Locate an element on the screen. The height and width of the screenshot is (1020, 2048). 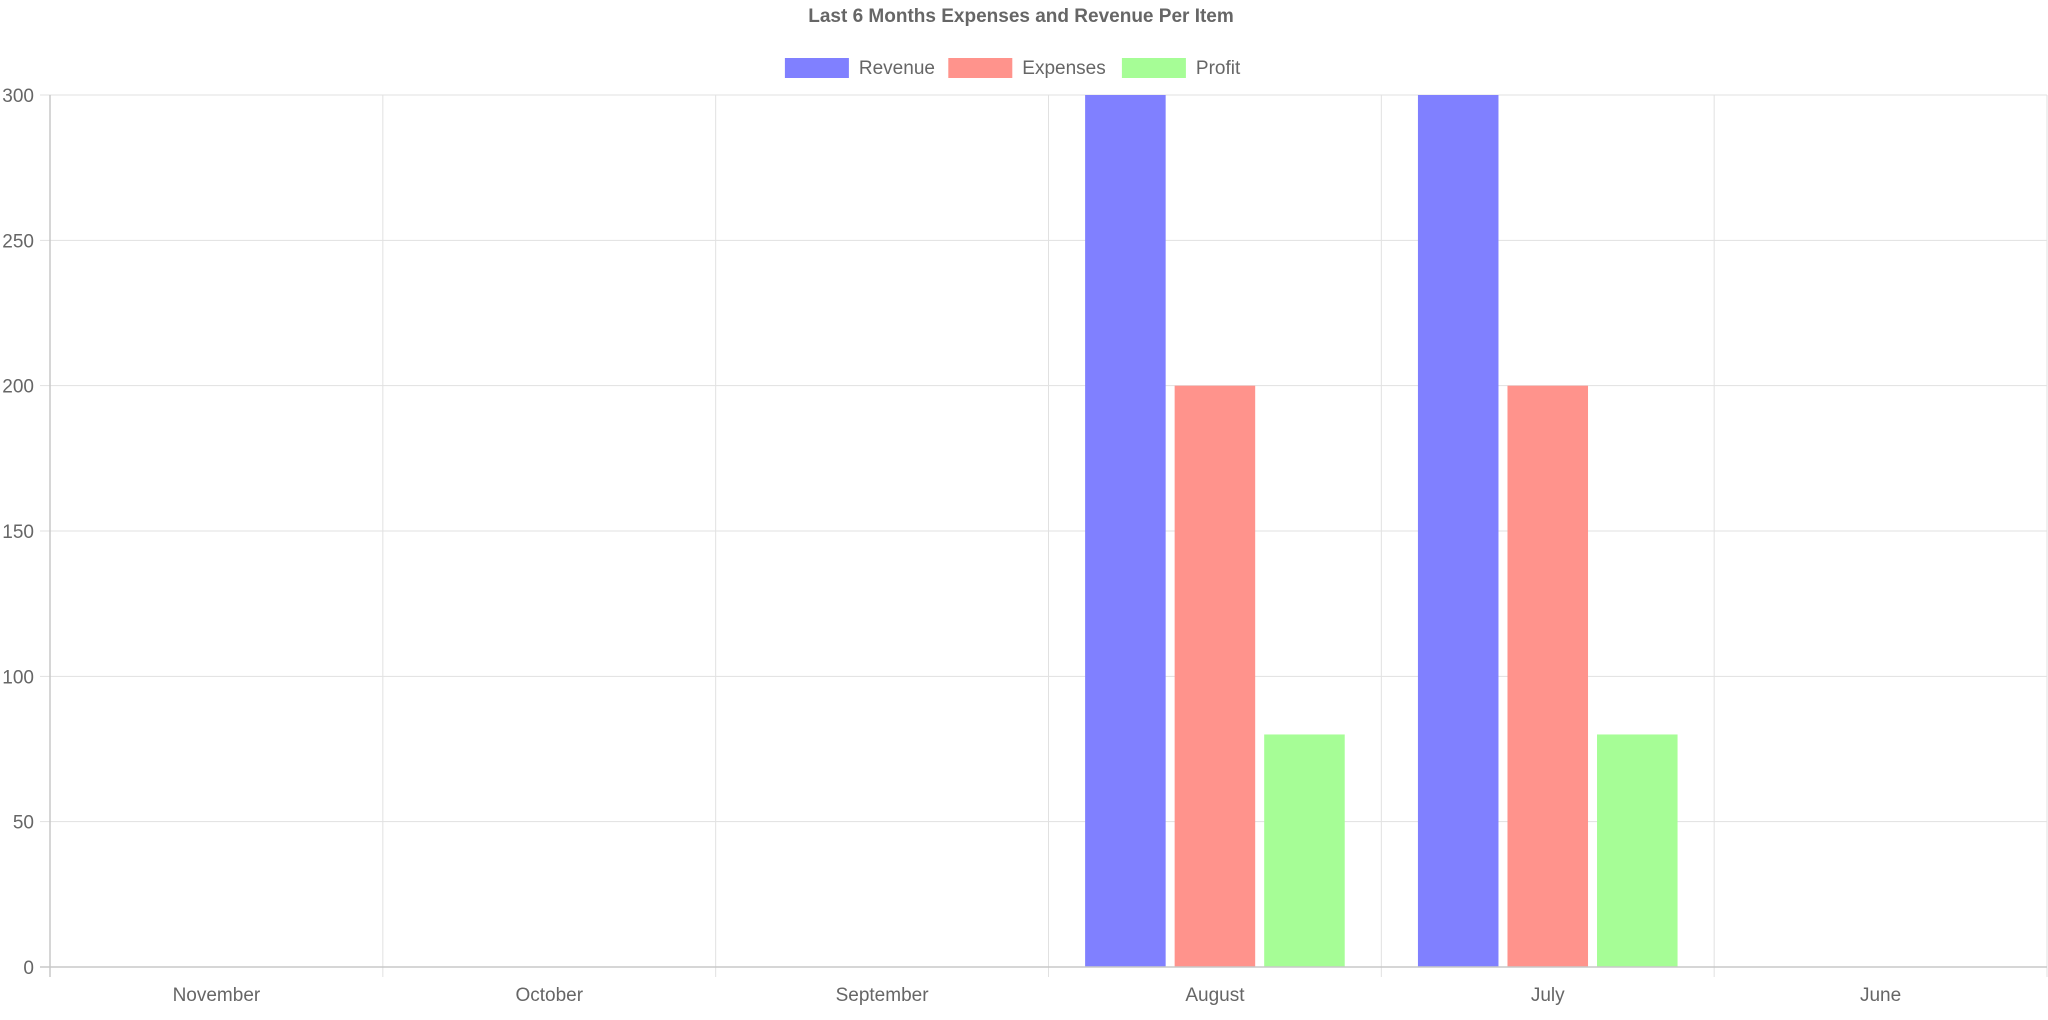
legend-swatch-profit is located at coordinates (1153, 68).